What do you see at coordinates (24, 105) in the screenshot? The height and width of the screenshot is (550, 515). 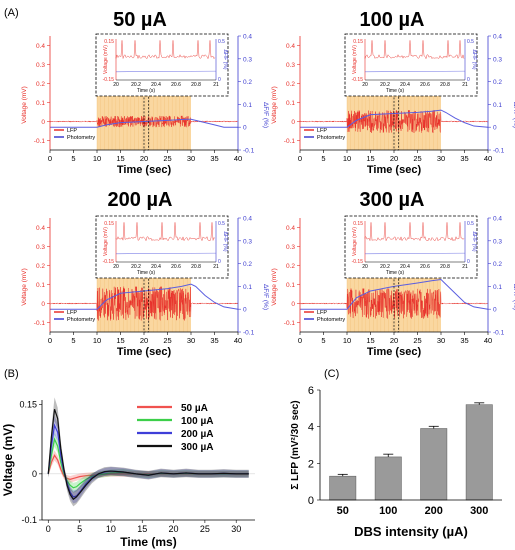 I see `y-axis-label-left: Voltage (mV)` at bounding box center [24, 105].